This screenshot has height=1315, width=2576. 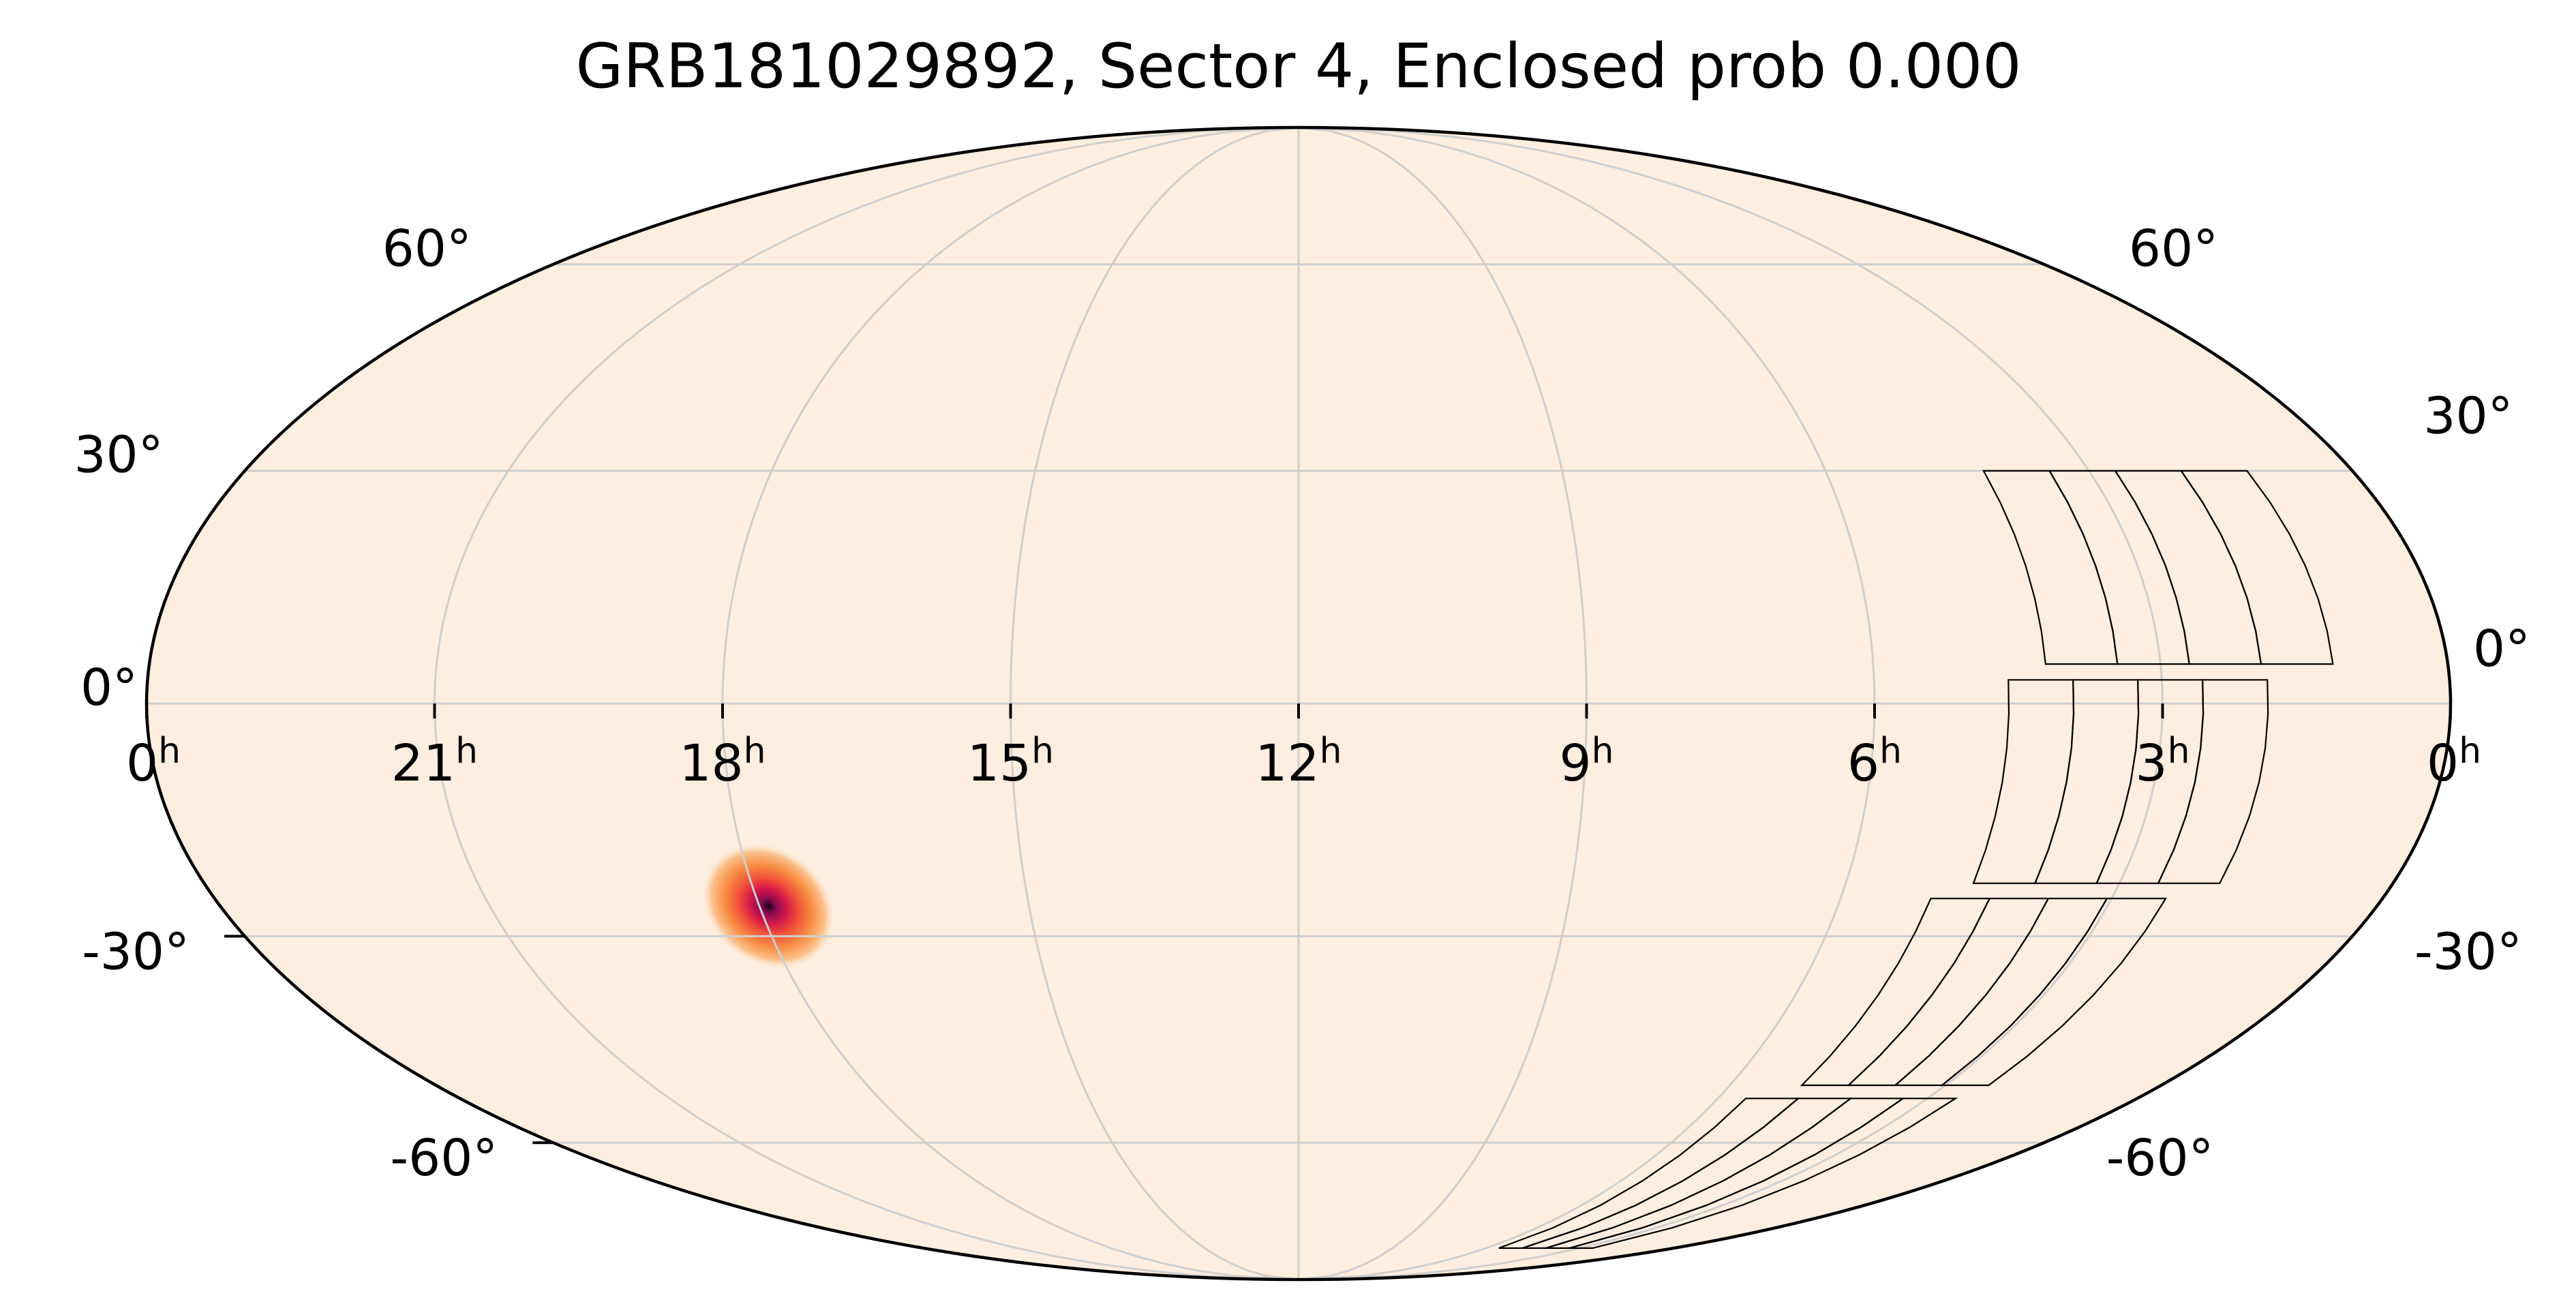 What do you see at coordinates (435, 762) in the screenshot?
I see `ra-tick-label: 21h` at bounding box center [435, 762].